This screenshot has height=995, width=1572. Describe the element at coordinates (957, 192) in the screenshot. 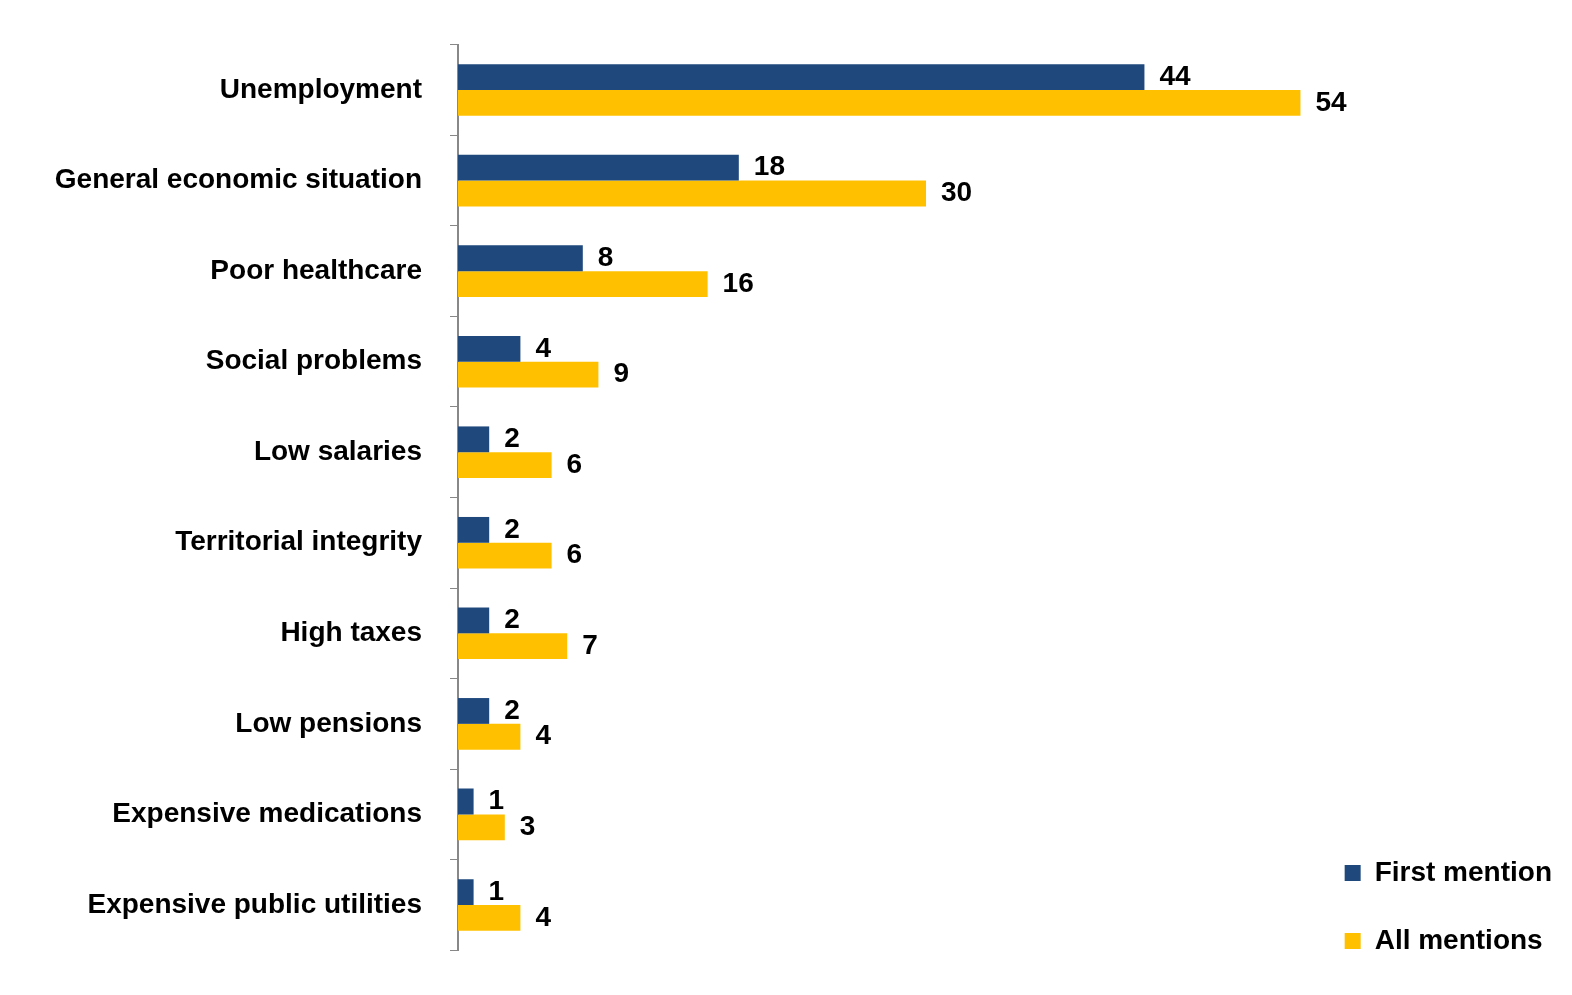

I see `data-label: 30` at that location.